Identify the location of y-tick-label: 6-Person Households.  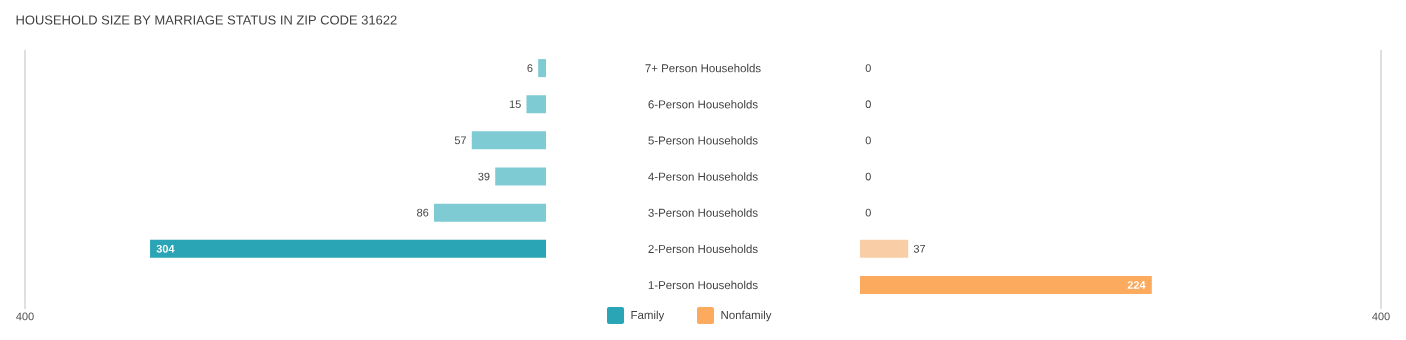
(703, 104).